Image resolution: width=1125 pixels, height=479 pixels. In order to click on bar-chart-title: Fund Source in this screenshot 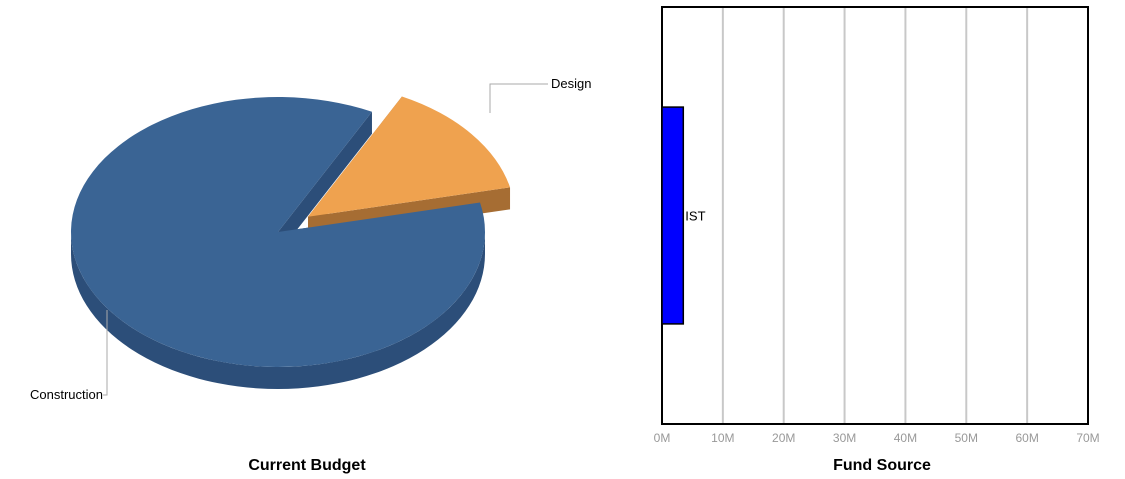, I will do `click(882, 465)`.